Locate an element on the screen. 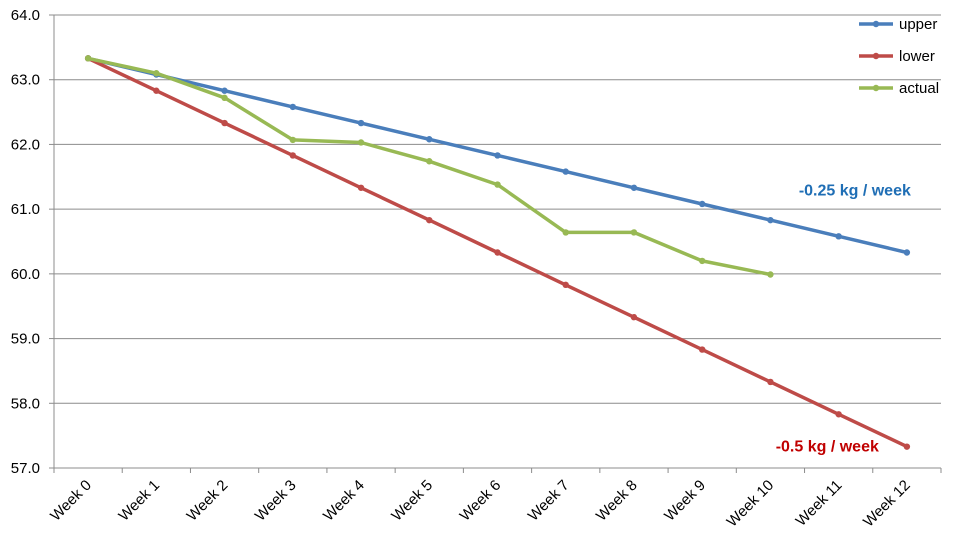  legend-marker-upper is located at coordinates (876, 24).